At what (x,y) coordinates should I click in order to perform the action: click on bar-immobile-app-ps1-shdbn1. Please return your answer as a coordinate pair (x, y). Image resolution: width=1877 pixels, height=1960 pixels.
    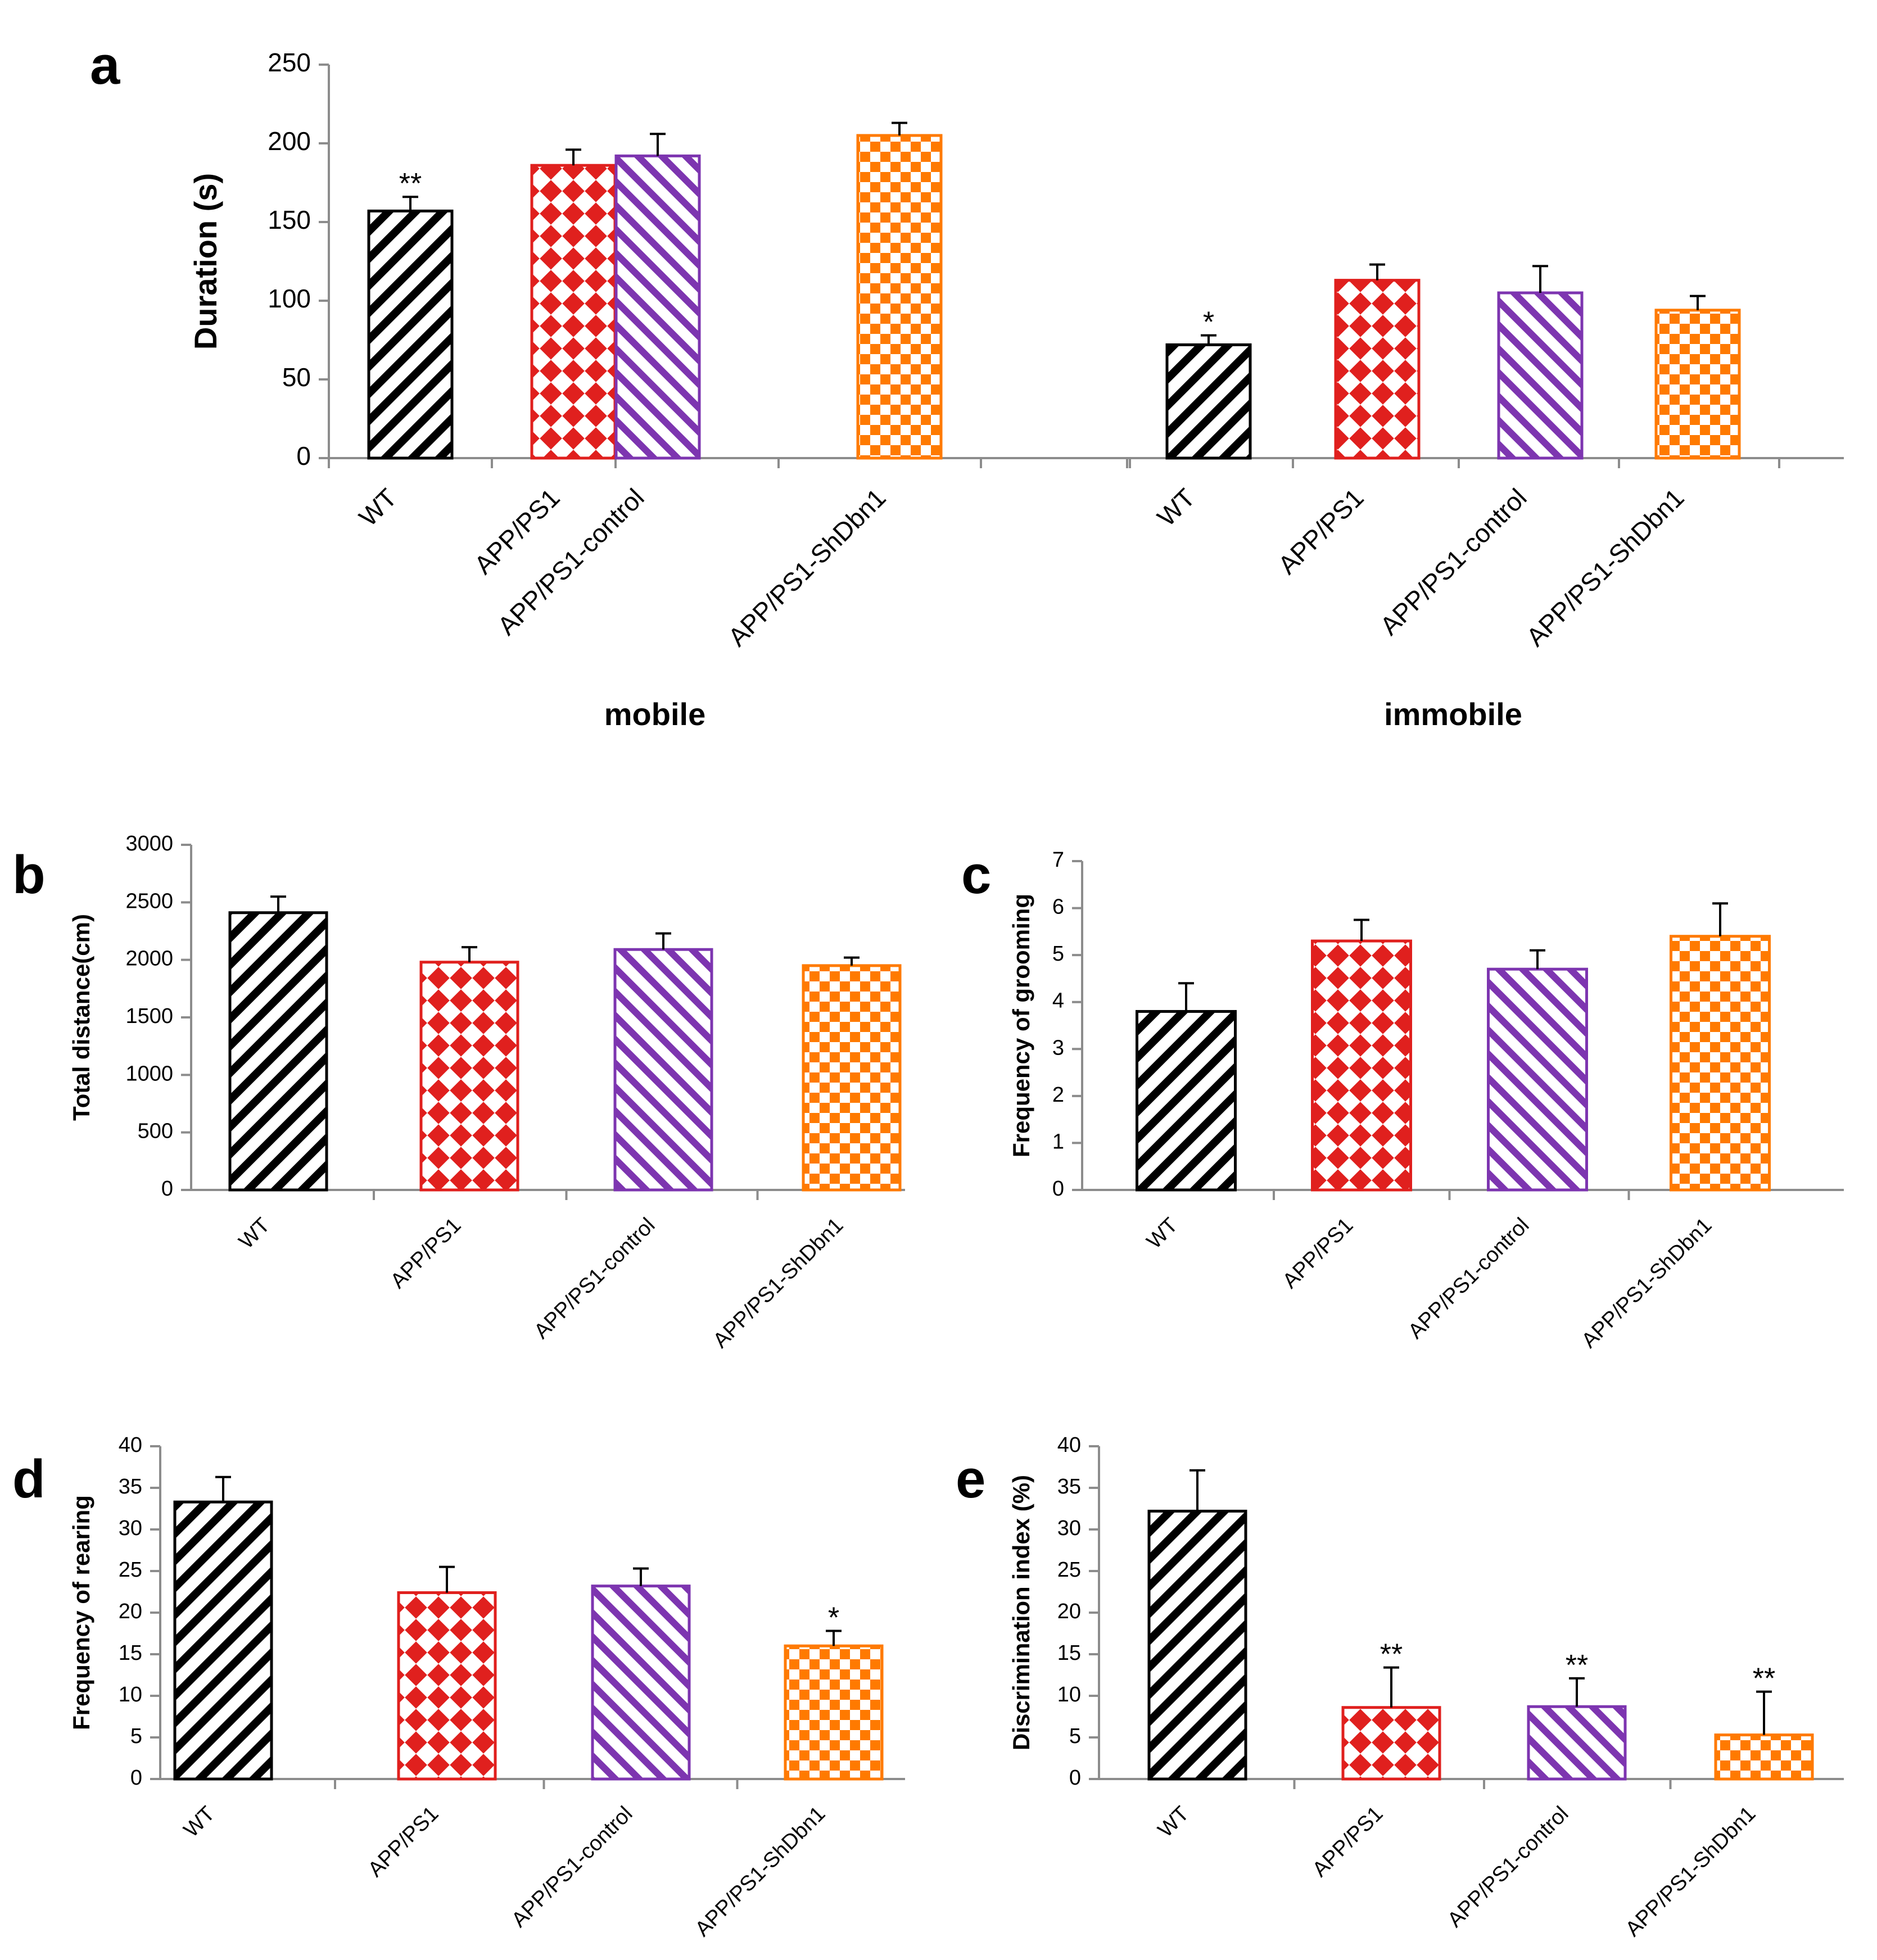
    Looking at the image, I should click on (1697, 384).